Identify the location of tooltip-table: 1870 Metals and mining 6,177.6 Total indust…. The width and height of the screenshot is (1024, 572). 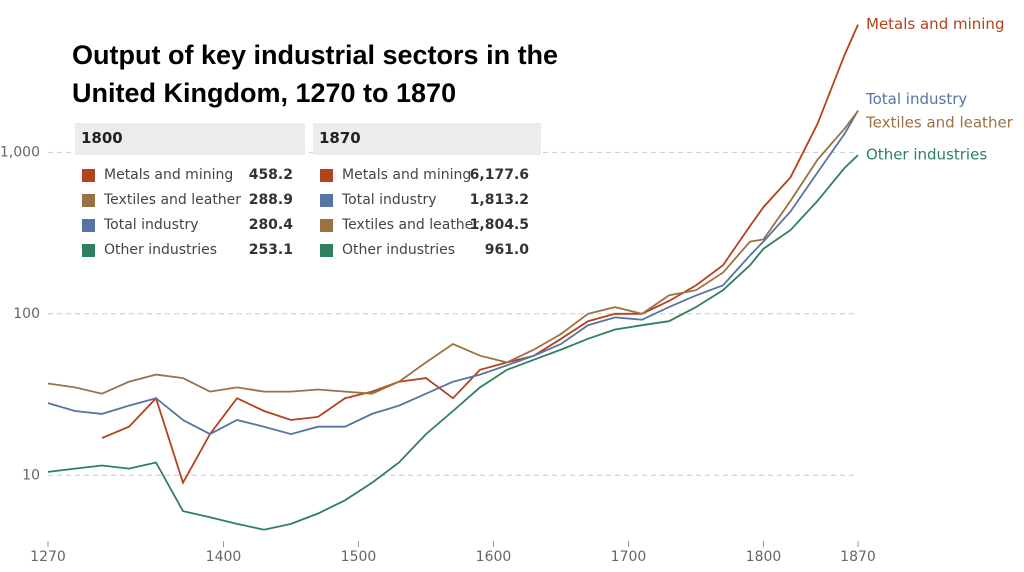
(427, 193).